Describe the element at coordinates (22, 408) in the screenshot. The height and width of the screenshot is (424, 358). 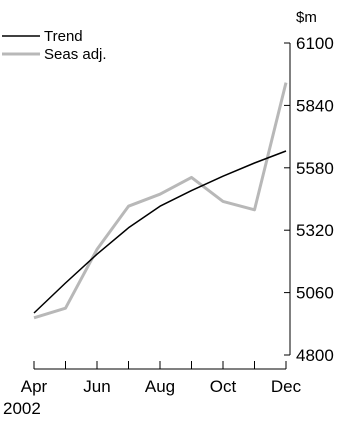
I see `x-year-label: 2002` at that location.